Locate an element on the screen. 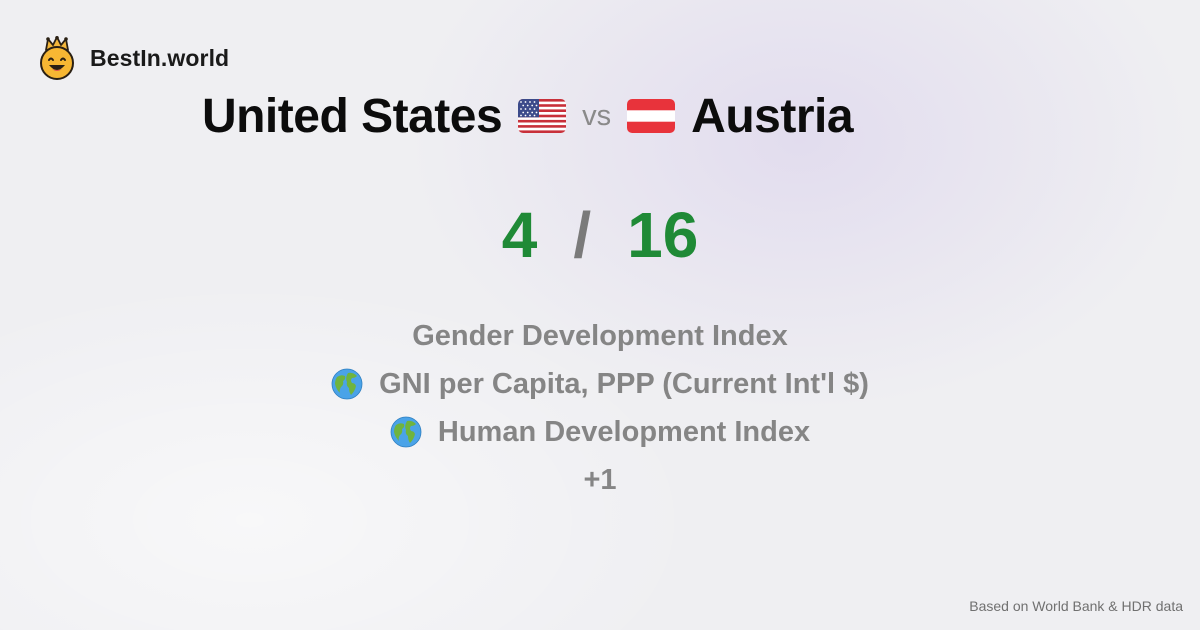 The width and height of the screenshot is (1200, 630). metric-label: Human Development Index is located at coordinates (624, 431).